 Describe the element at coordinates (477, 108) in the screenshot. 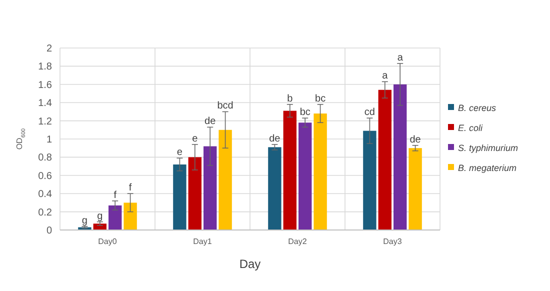

I see `legend-label: B. cereus` at that location.